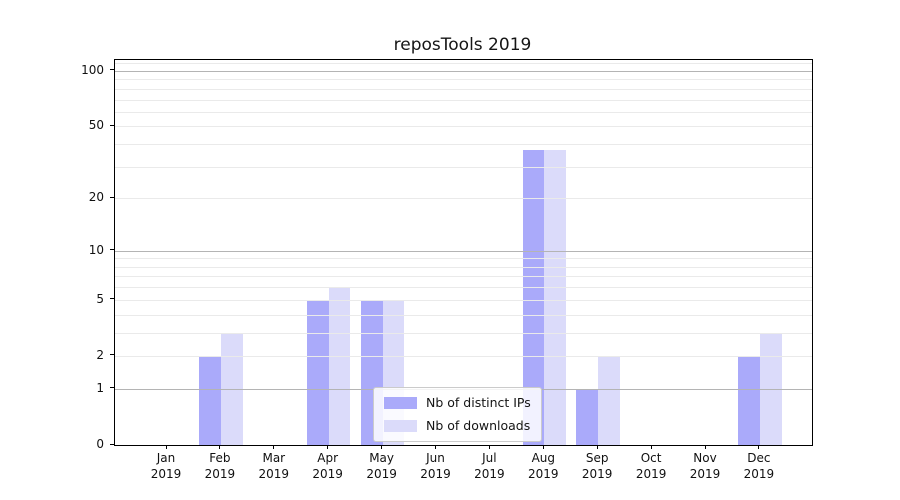  I want to click on xtick-month-jun: Jun, so click(435, 458).